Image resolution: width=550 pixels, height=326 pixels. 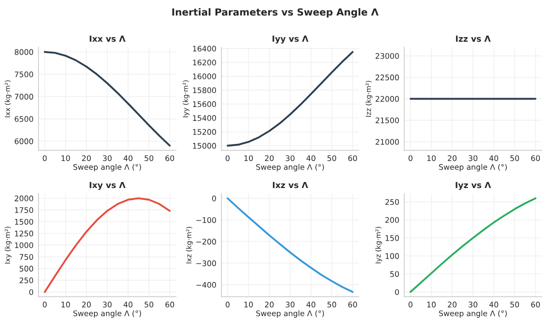 What do you see at coordinates (290, 185) in the screenshot?
I see `chart-title: Ixz vs Λ` at bounding box center [290, 185].